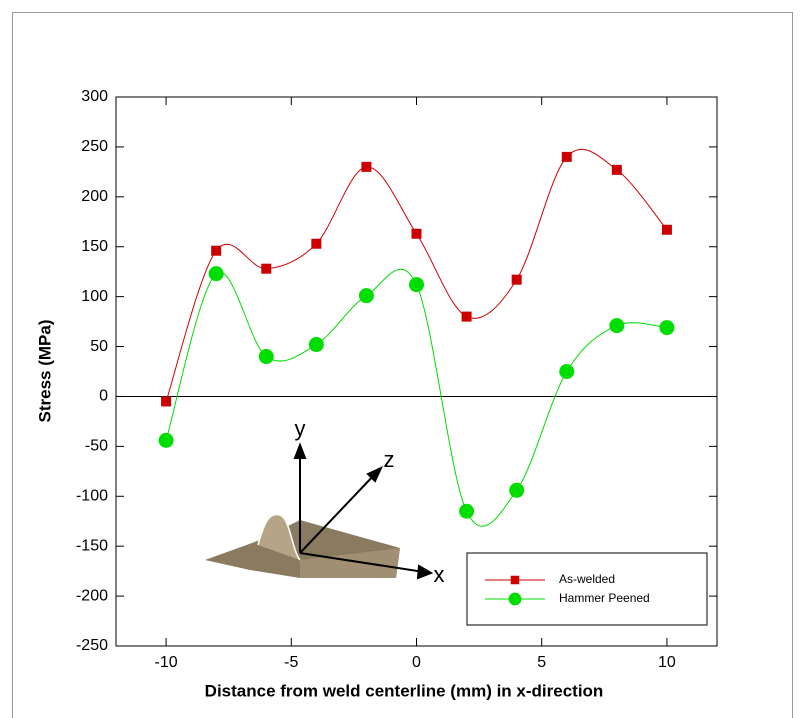 The width and height of the screenshot is (803, 718). What do you see at coordinates (94, 296) in the screenshot?
I see `y-tick-label: 100` at bounding box center [94, 296].